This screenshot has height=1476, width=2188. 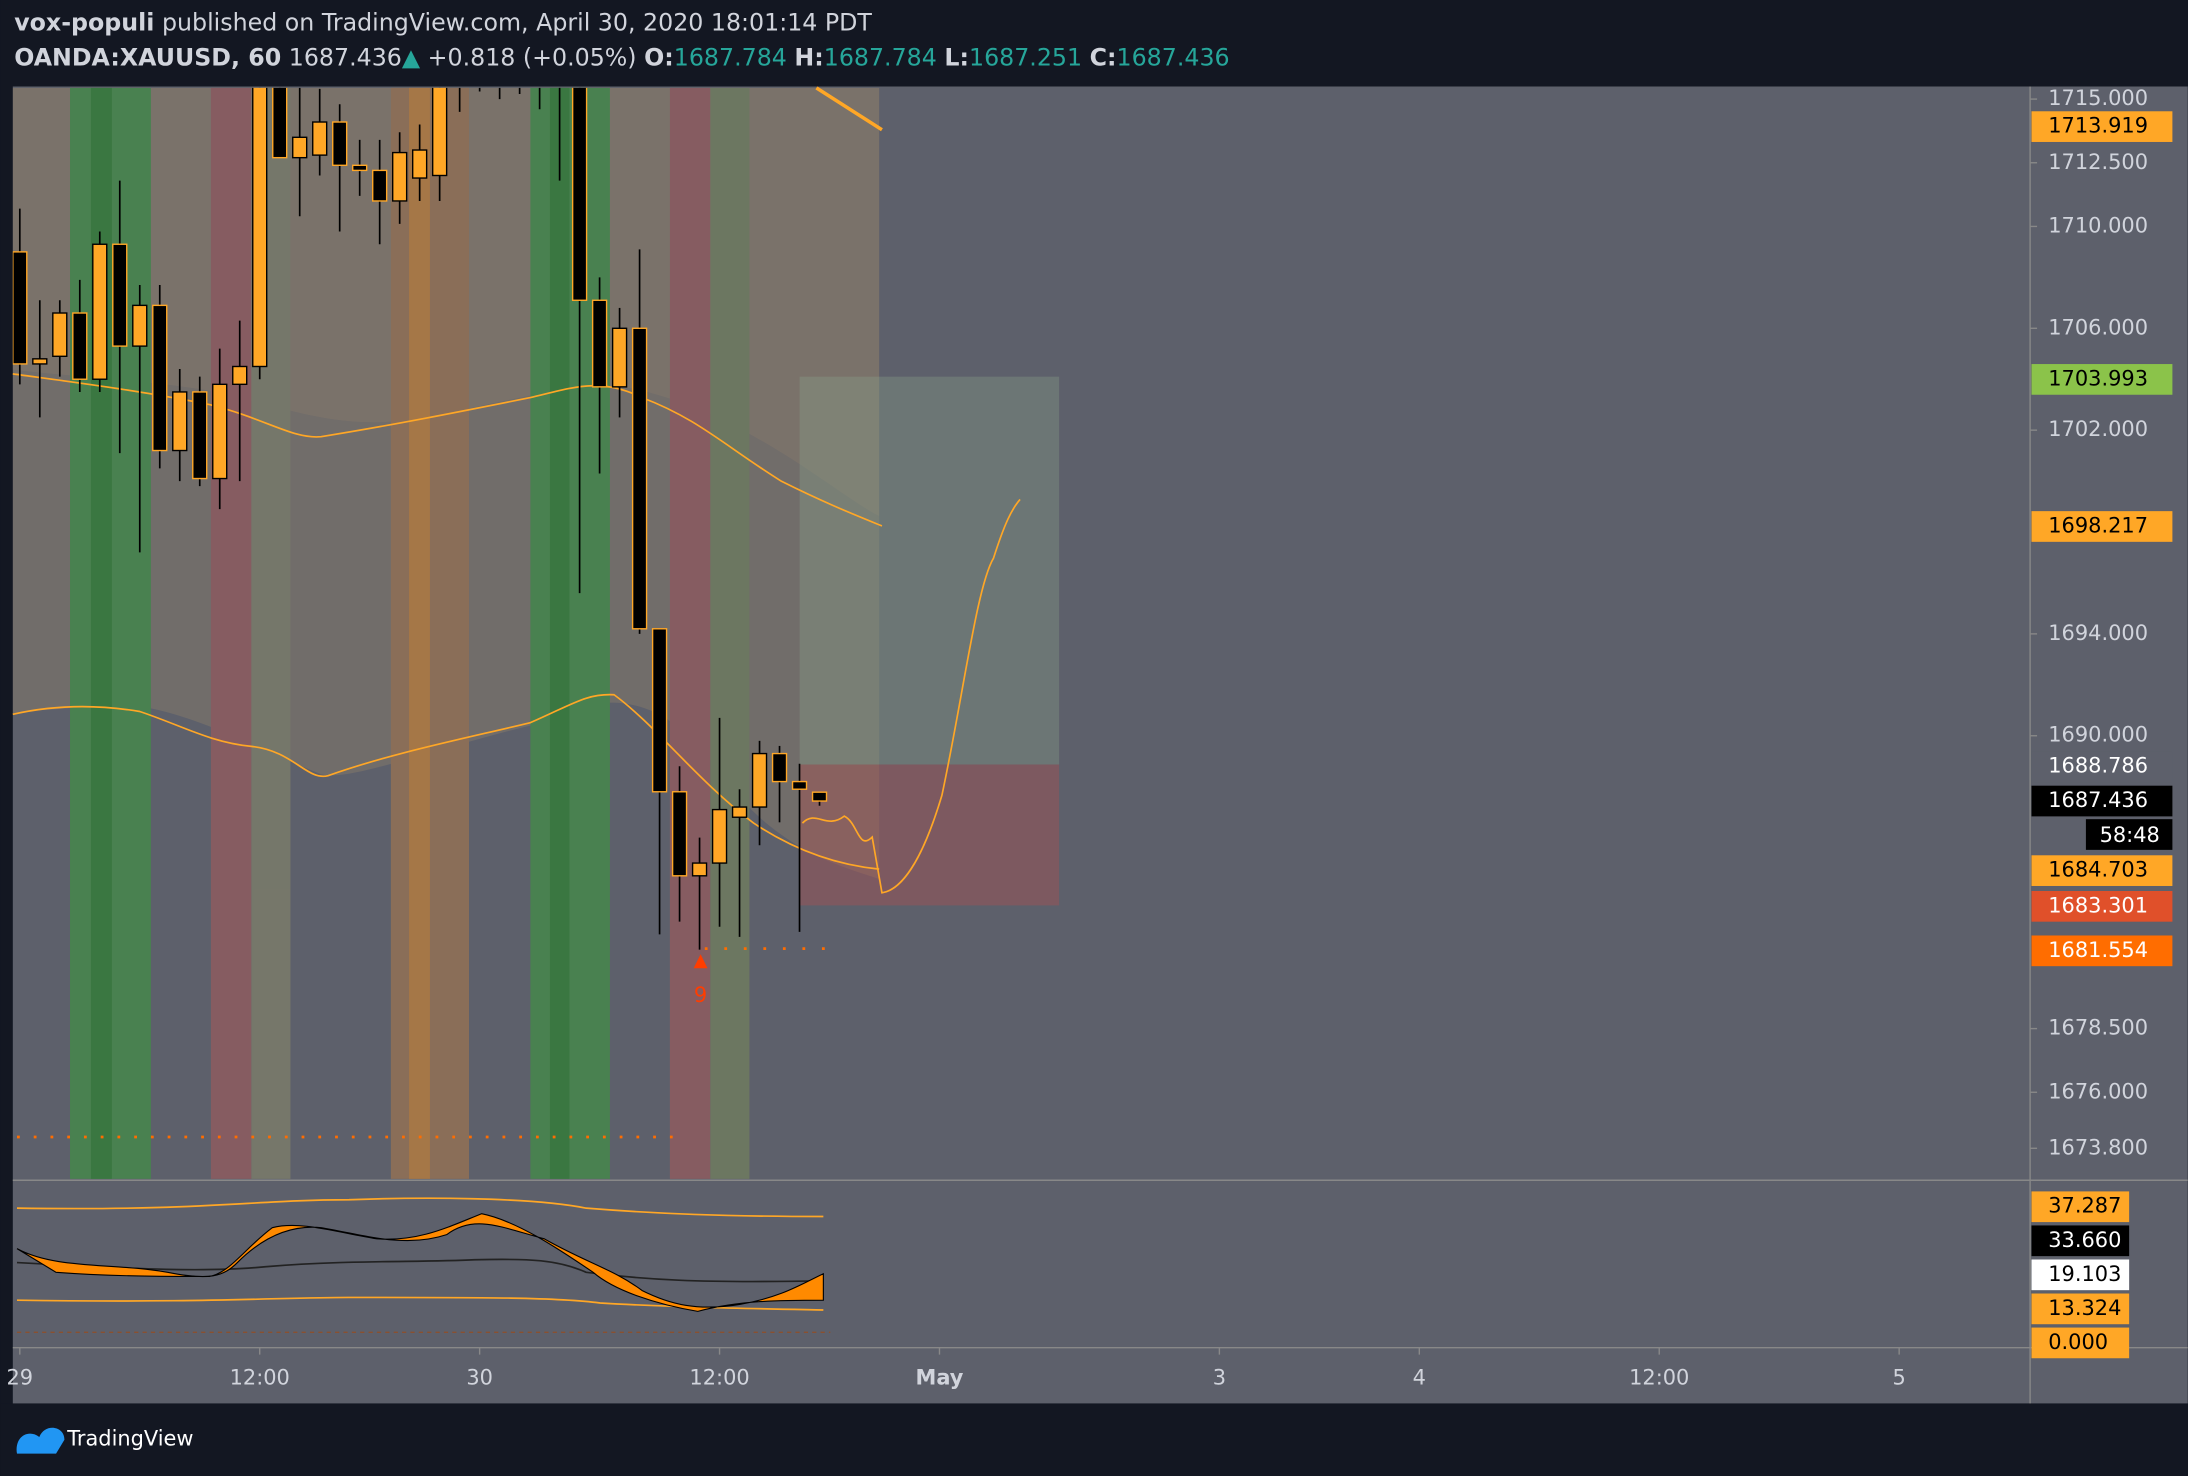 What do you see at coordinates (700, 961) in the screenshot?
I see `td-marker` at bounding box center [700, 961].